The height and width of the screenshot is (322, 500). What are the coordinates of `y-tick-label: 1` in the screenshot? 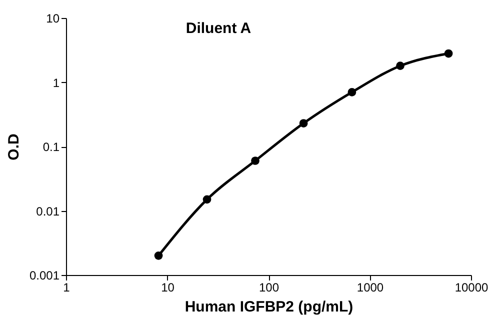 It's located at (56, 83).